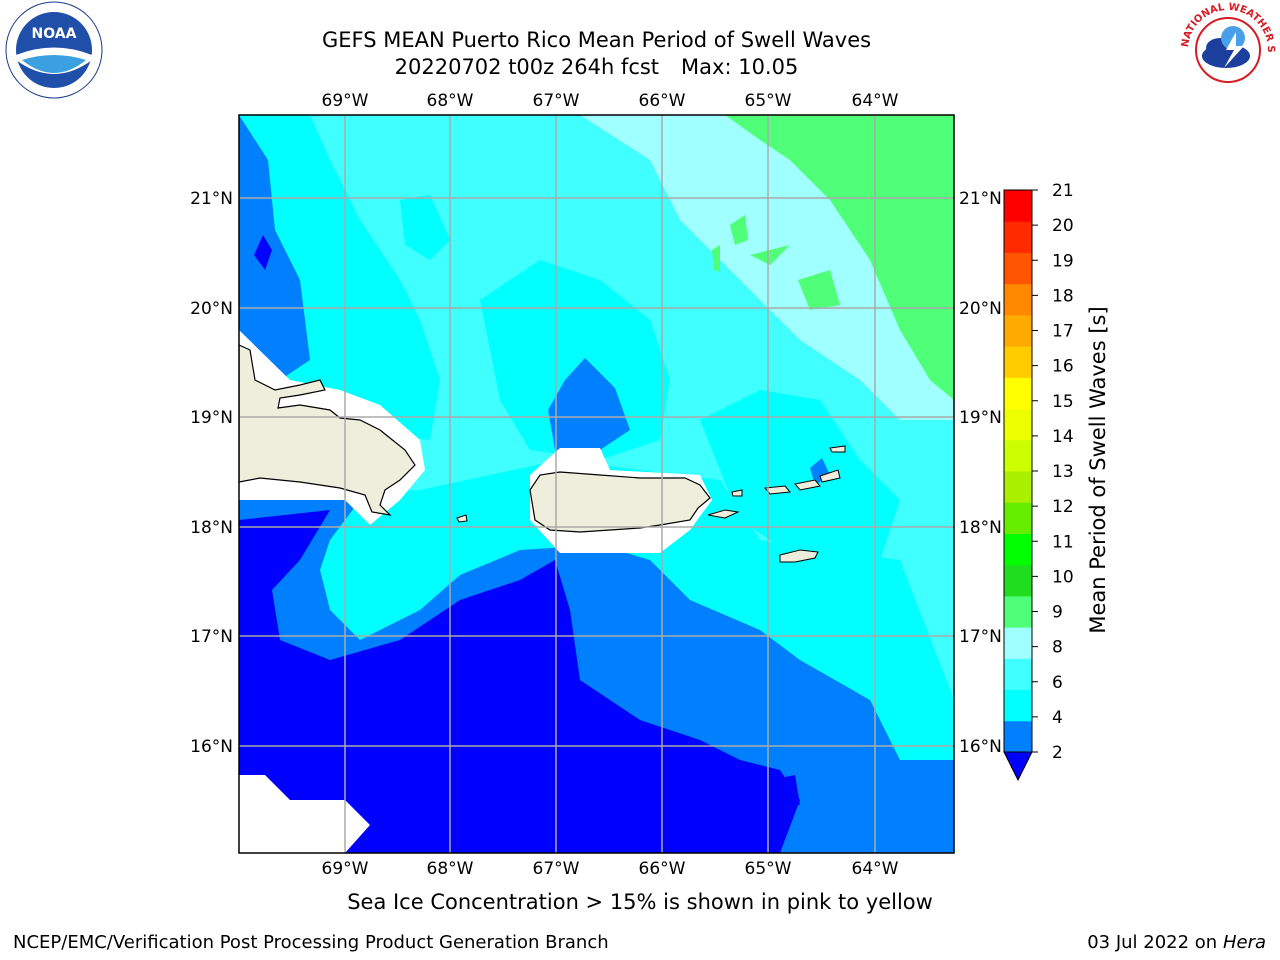  Describe the element at coordinates (662, 101) in the screenshot. I see `lon-label-top: 66°W` at that location.